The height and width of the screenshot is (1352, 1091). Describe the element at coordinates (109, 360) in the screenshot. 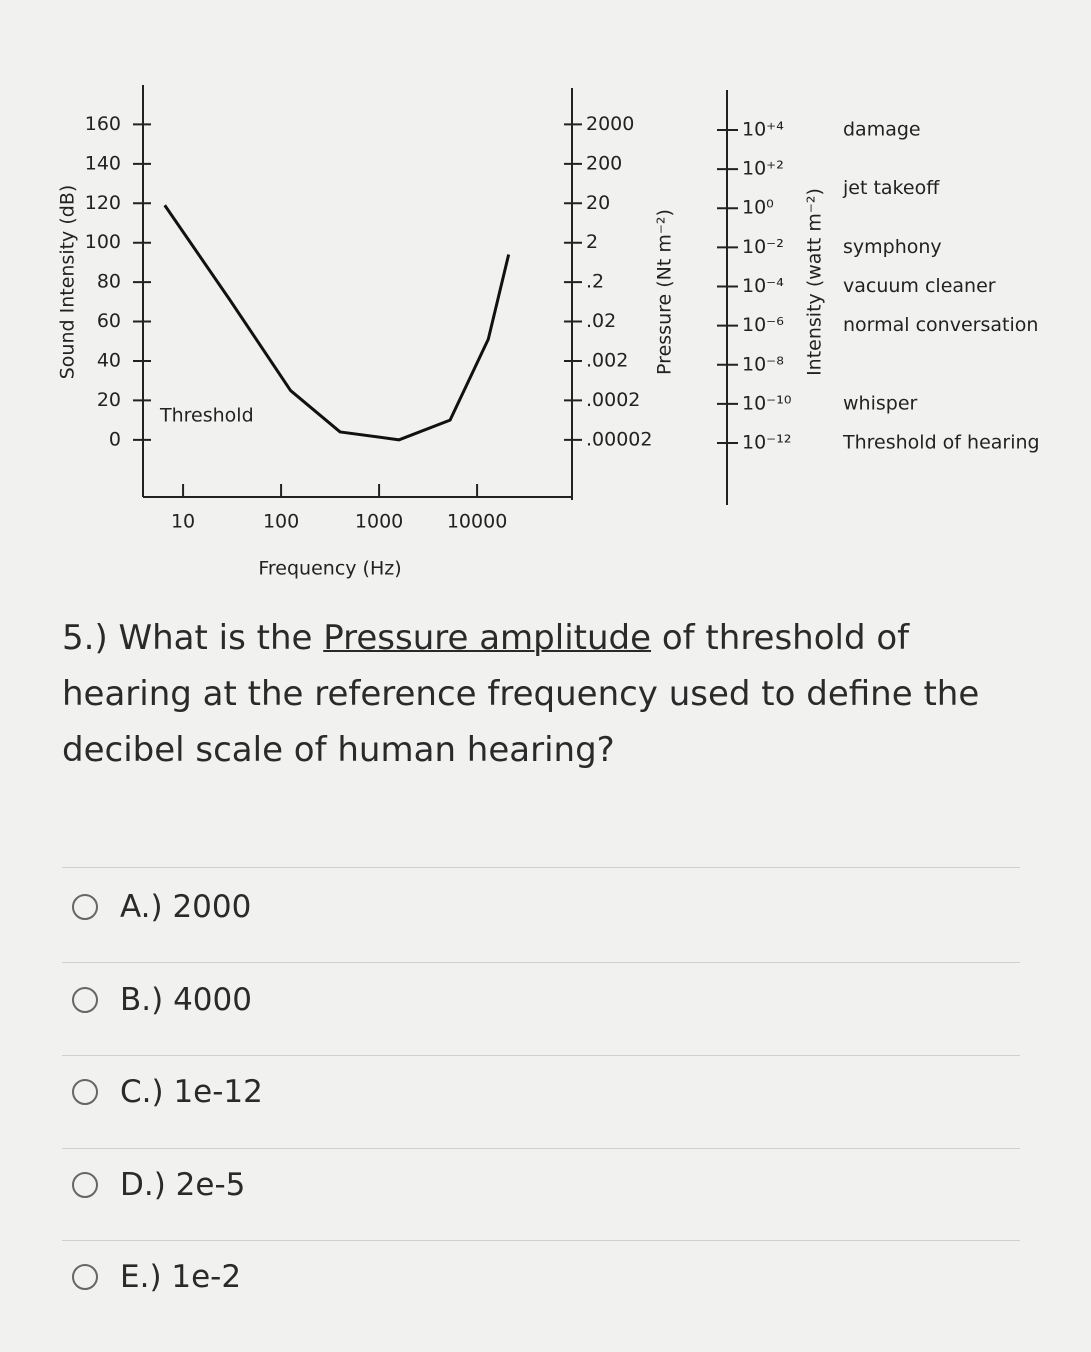

I see `y-tick-label: 40` at that location.